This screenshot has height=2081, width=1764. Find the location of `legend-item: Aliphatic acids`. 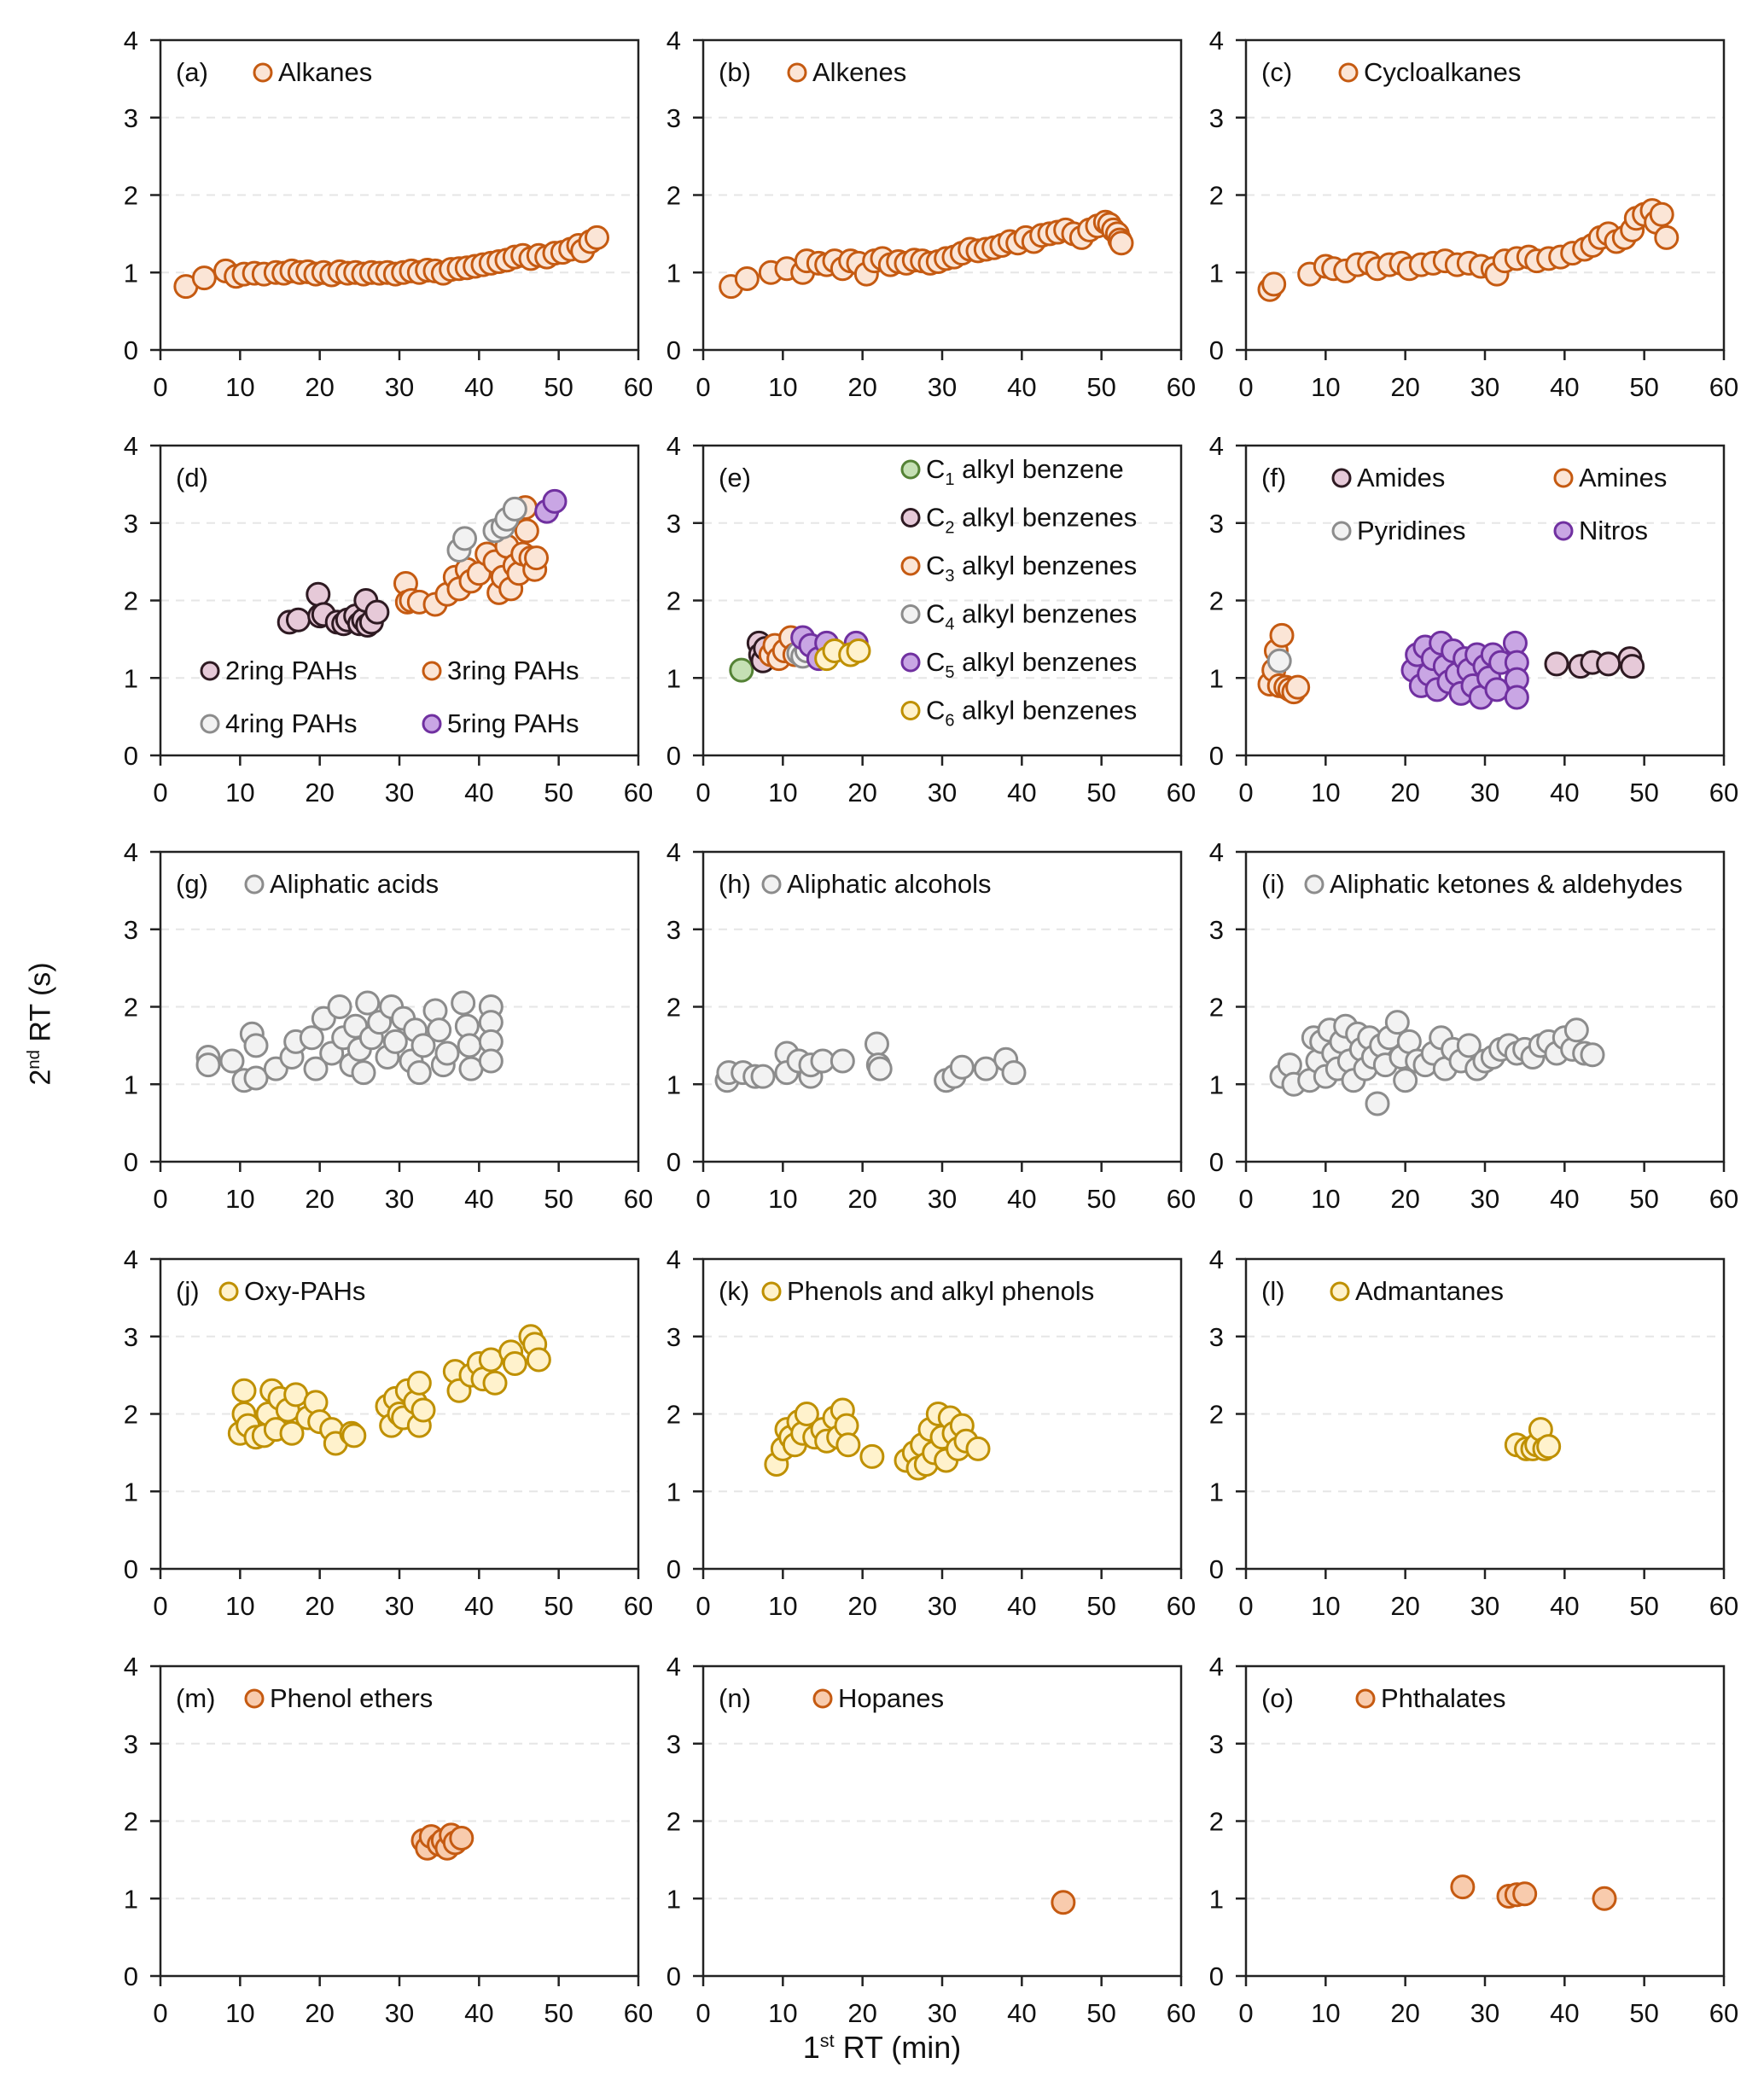

legend-item: Aliphatic acids is located at coordinates (341, 884).